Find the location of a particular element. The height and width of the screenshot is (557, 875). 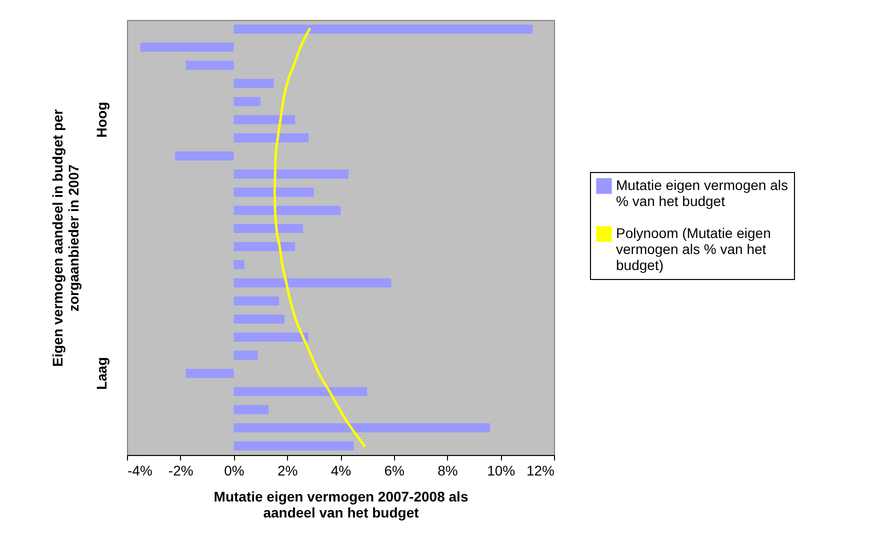

x-tick-label: -2% is located at coordinates (181, 470).